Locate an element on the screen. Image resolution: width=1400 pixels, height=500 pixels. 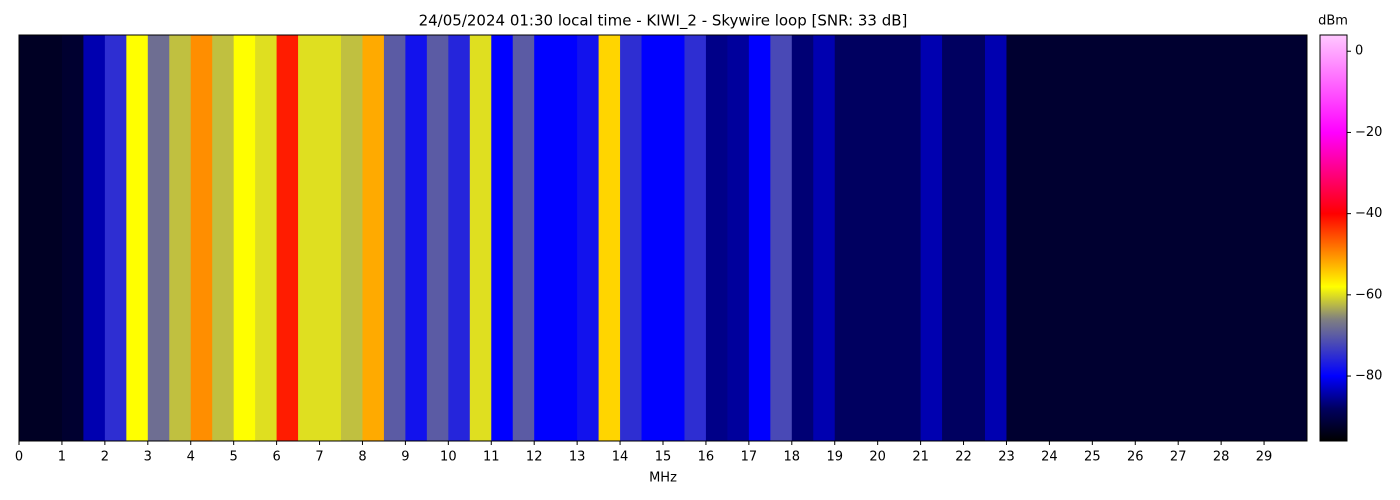
x-tick-label: 19 is located at coordinates (834, 457).